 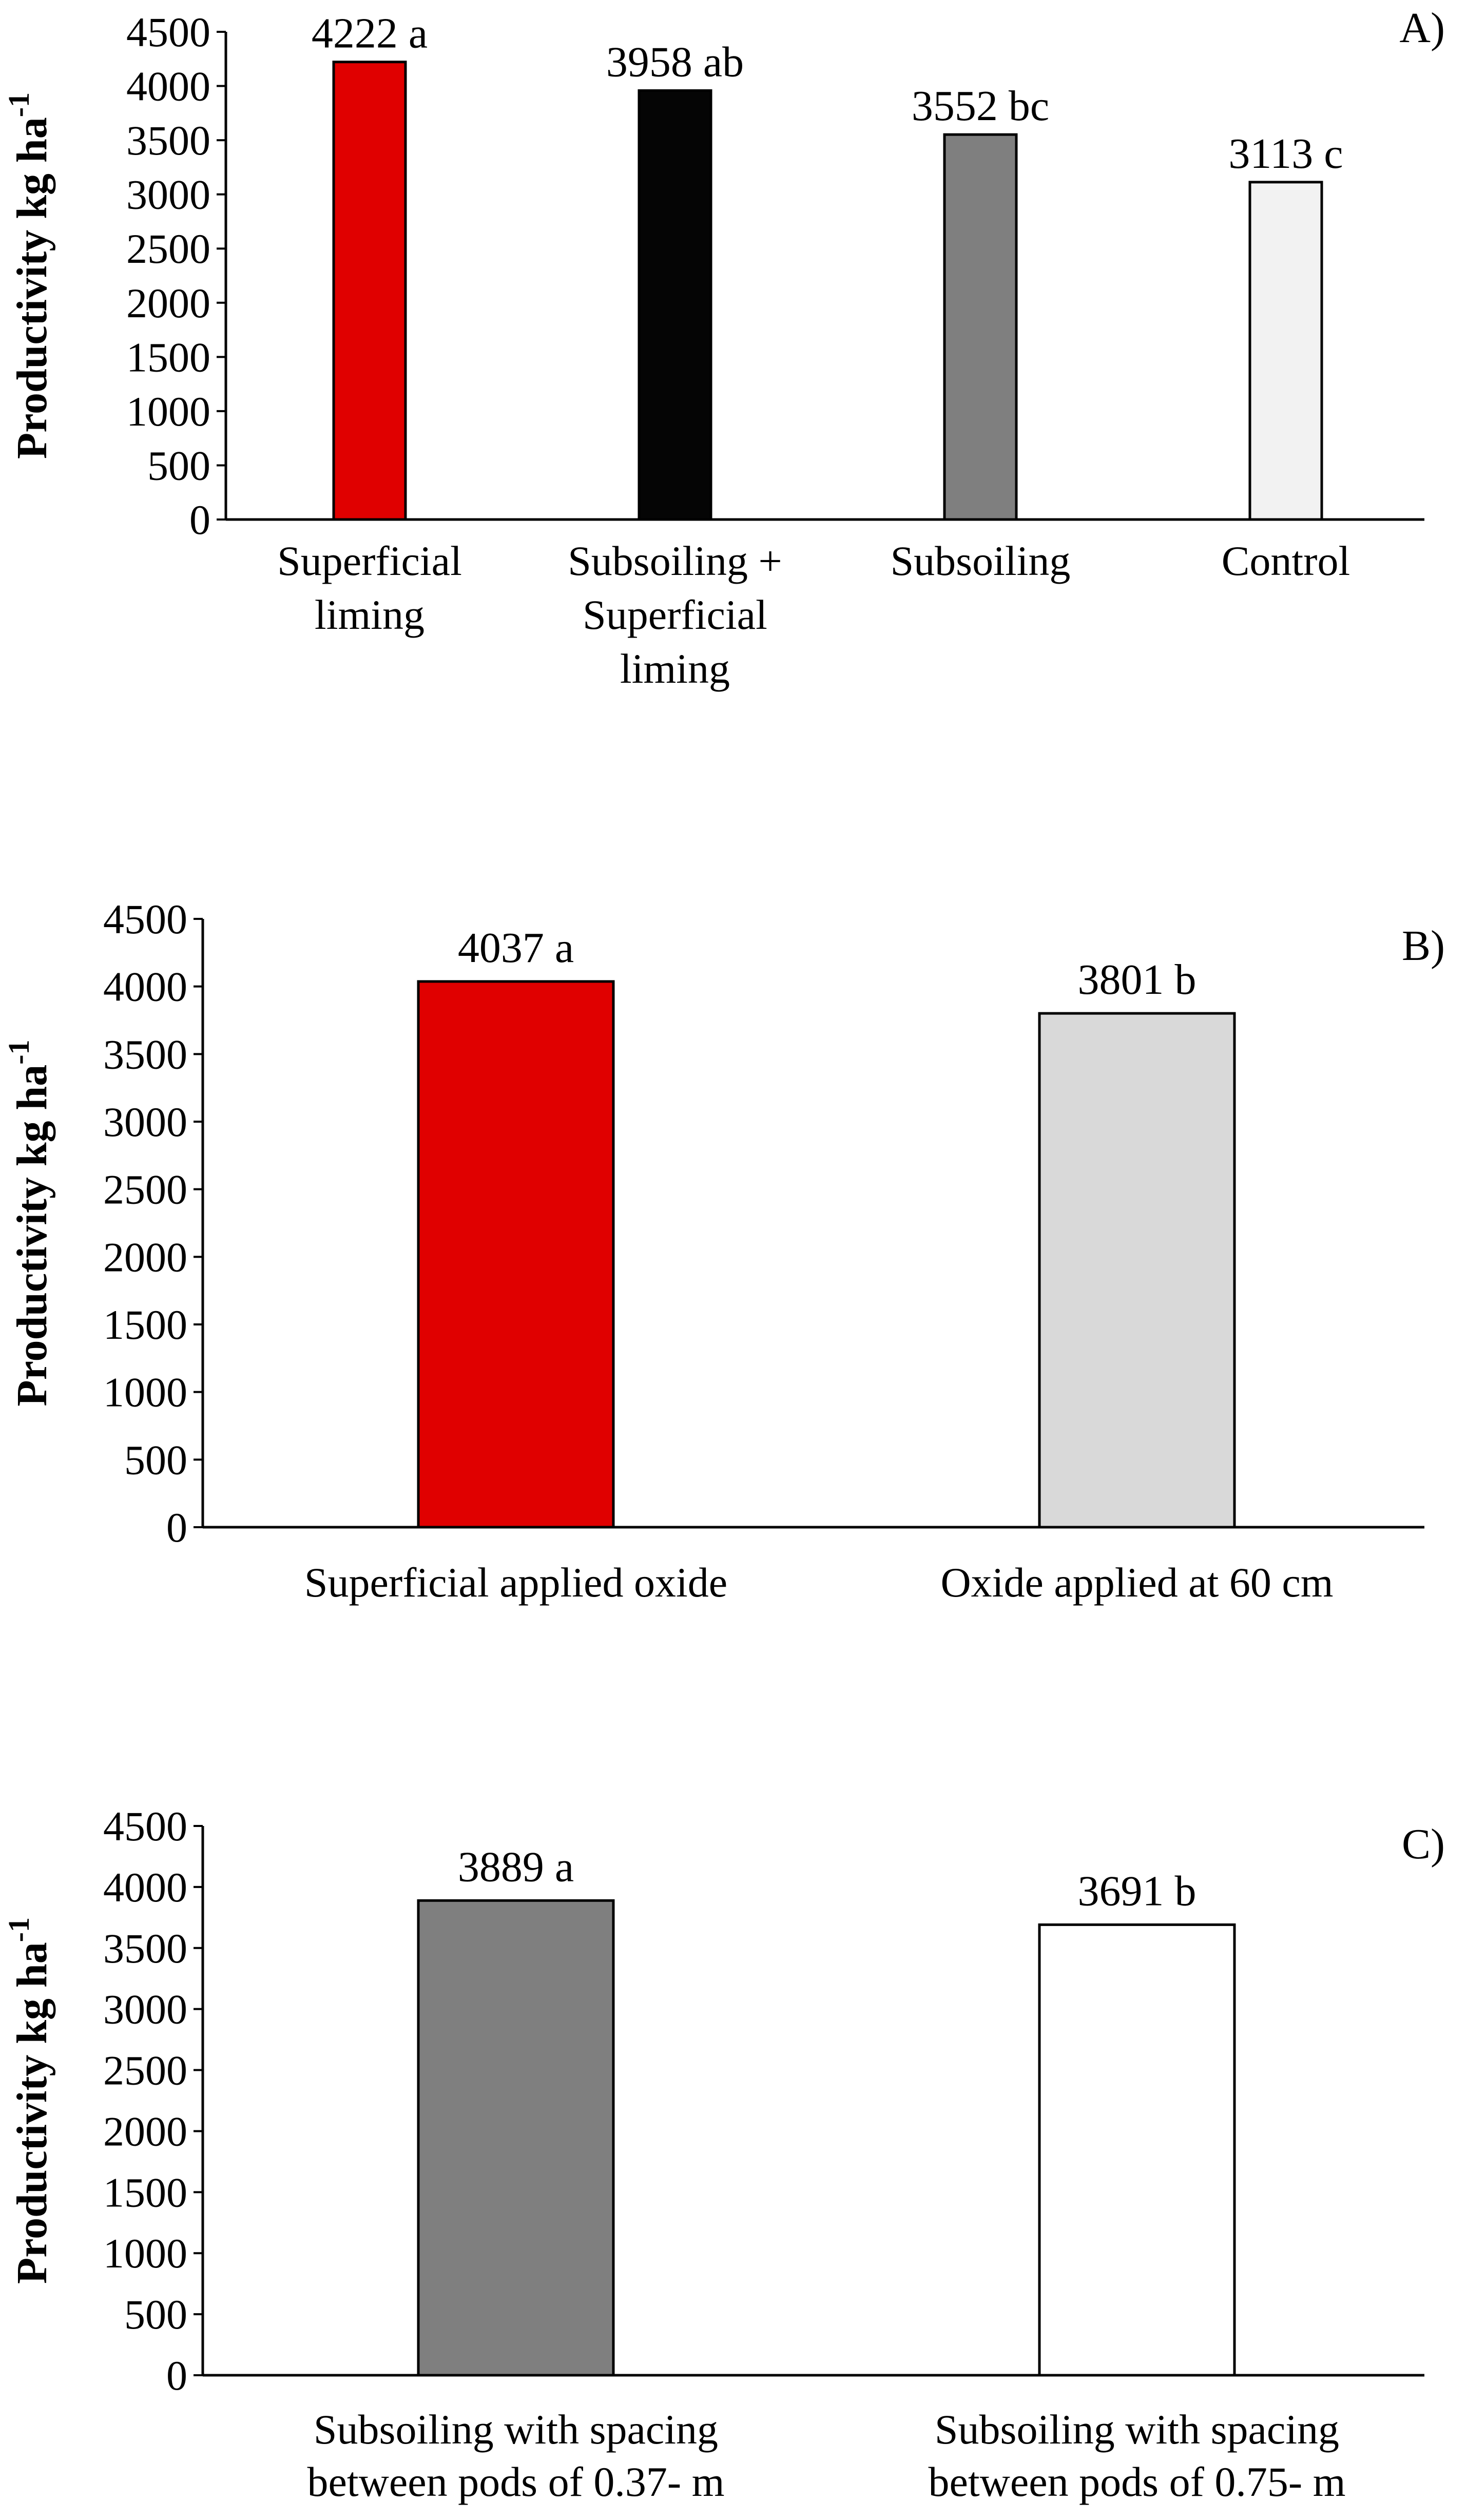 I want to click on category-label: Superficial applied oxide, so click(x=515, y=1582).